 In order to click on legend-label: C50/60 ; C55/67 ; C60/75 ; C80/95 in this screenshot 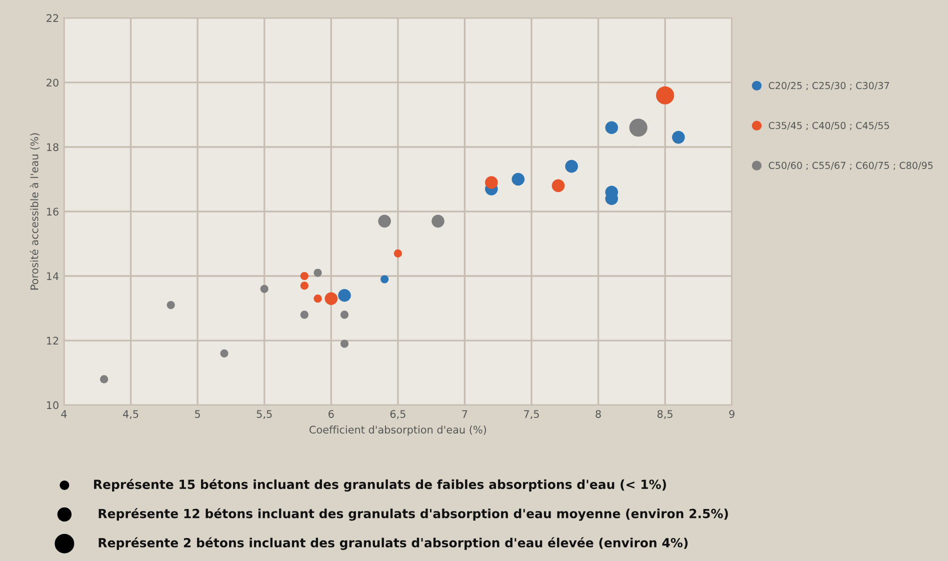, I will do `click(850, 166)`.